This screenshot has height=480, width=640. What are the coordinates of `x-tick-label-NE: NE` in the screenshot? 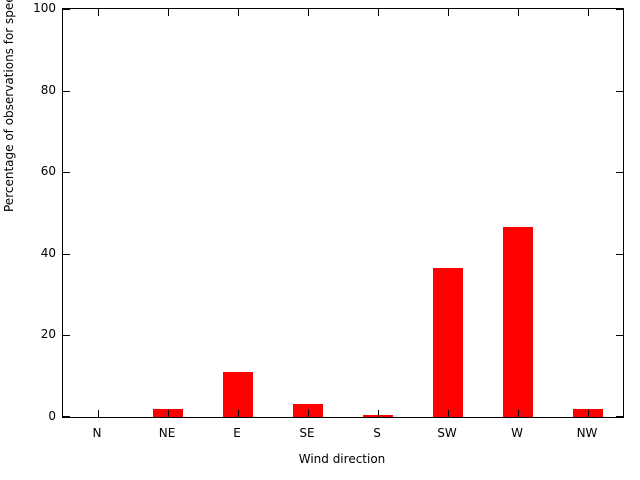 It's located at (167, 433).